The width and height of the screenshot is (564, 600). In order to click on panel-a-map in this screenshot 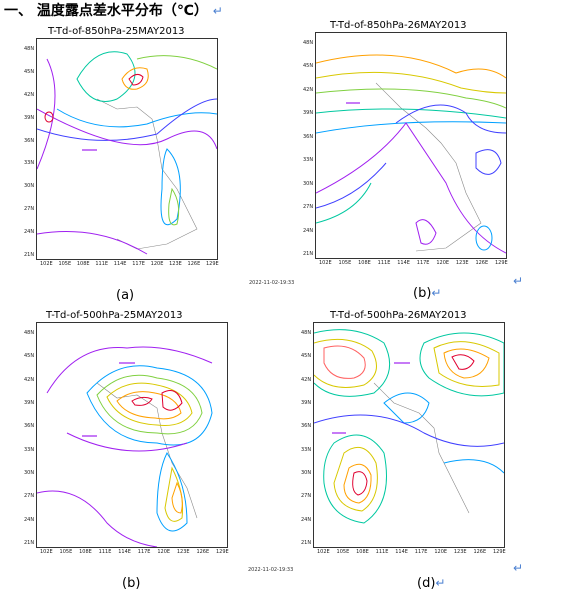, I will do `click(127, 149)`.